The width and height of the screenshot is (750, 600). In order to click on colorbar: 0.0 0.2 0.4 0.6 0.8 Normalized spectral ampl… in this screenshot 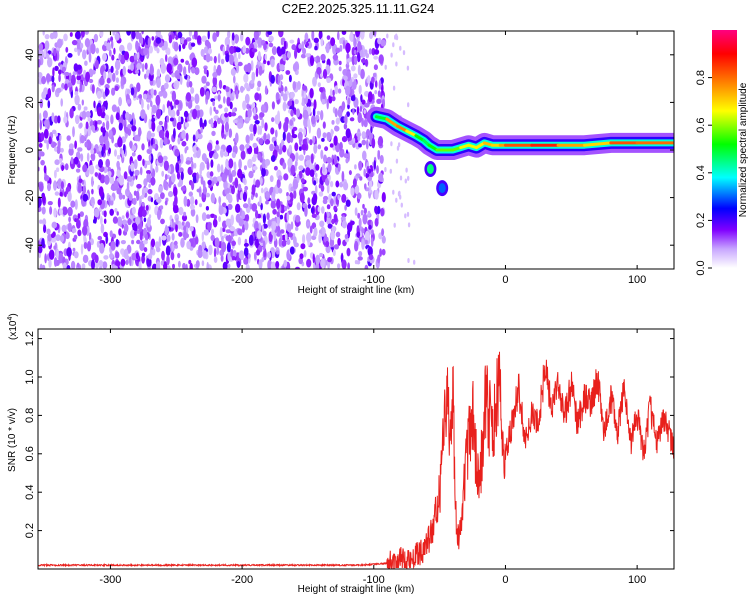, I will do `click(722, 153)`.